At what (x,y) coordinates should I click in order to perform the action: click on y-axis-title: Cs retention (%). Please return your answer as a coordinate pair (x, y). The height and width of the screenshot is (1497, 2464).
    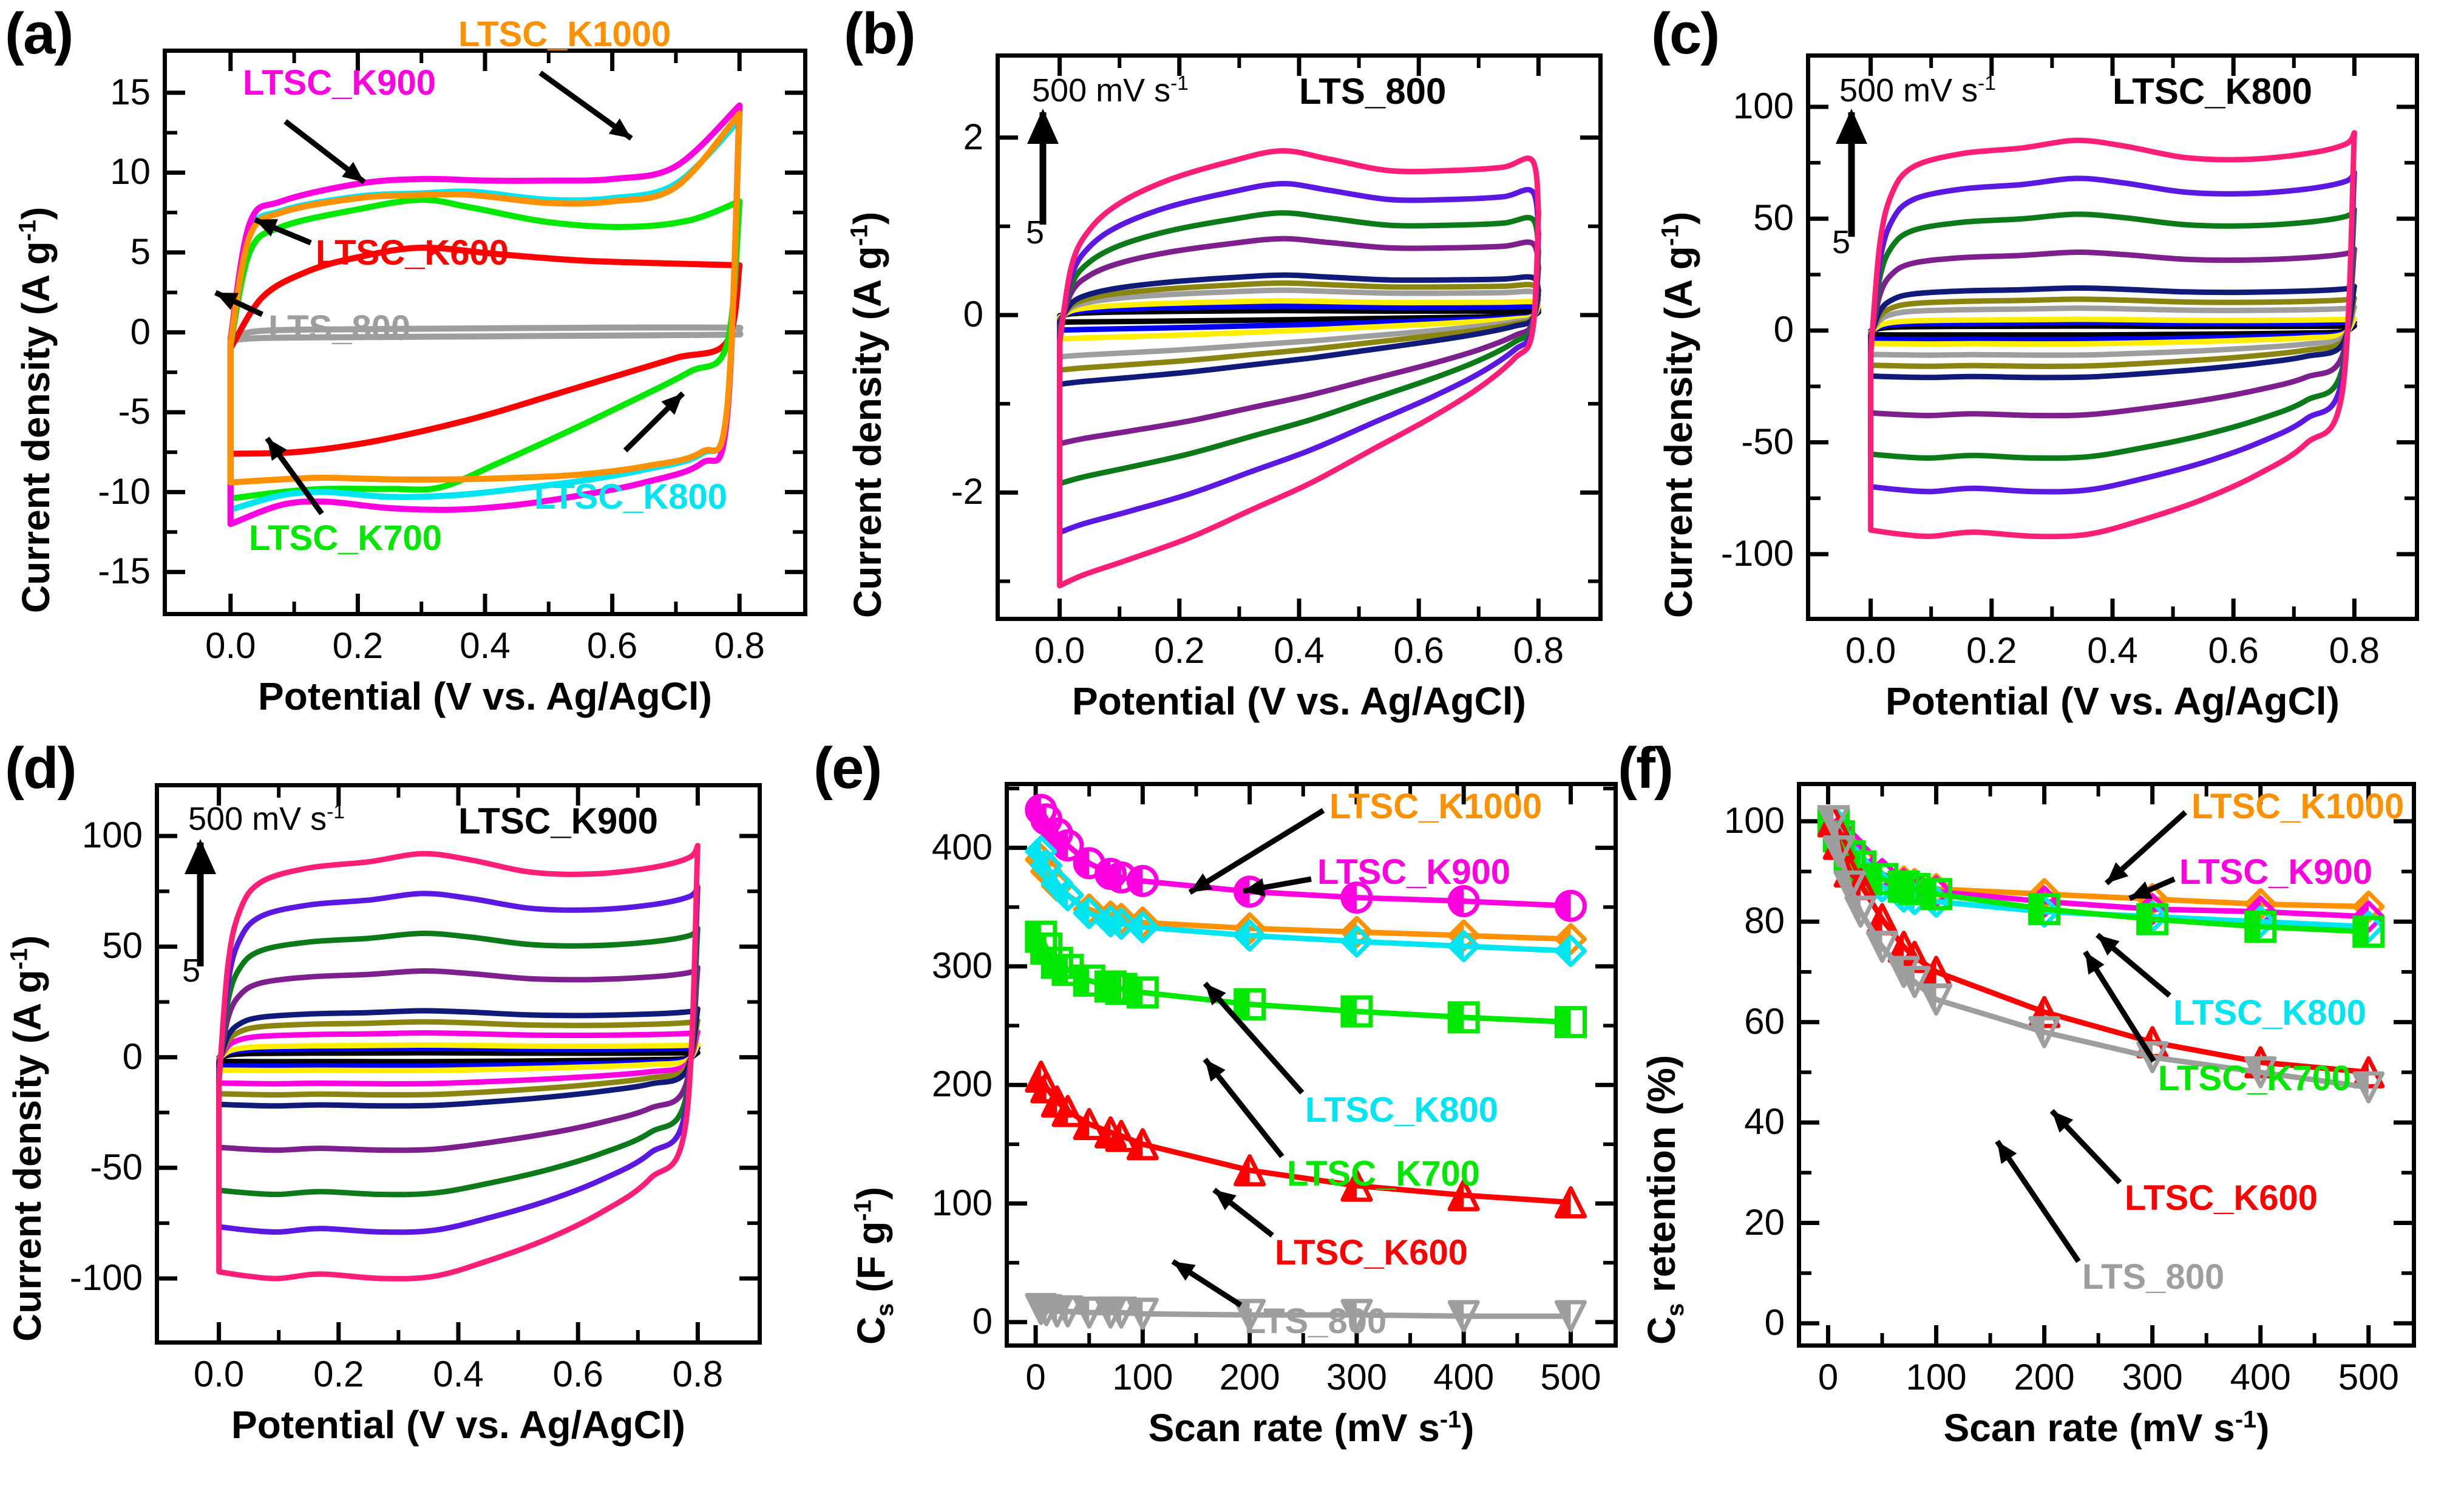
    Looking at the image, I should click on (1664, 1200).